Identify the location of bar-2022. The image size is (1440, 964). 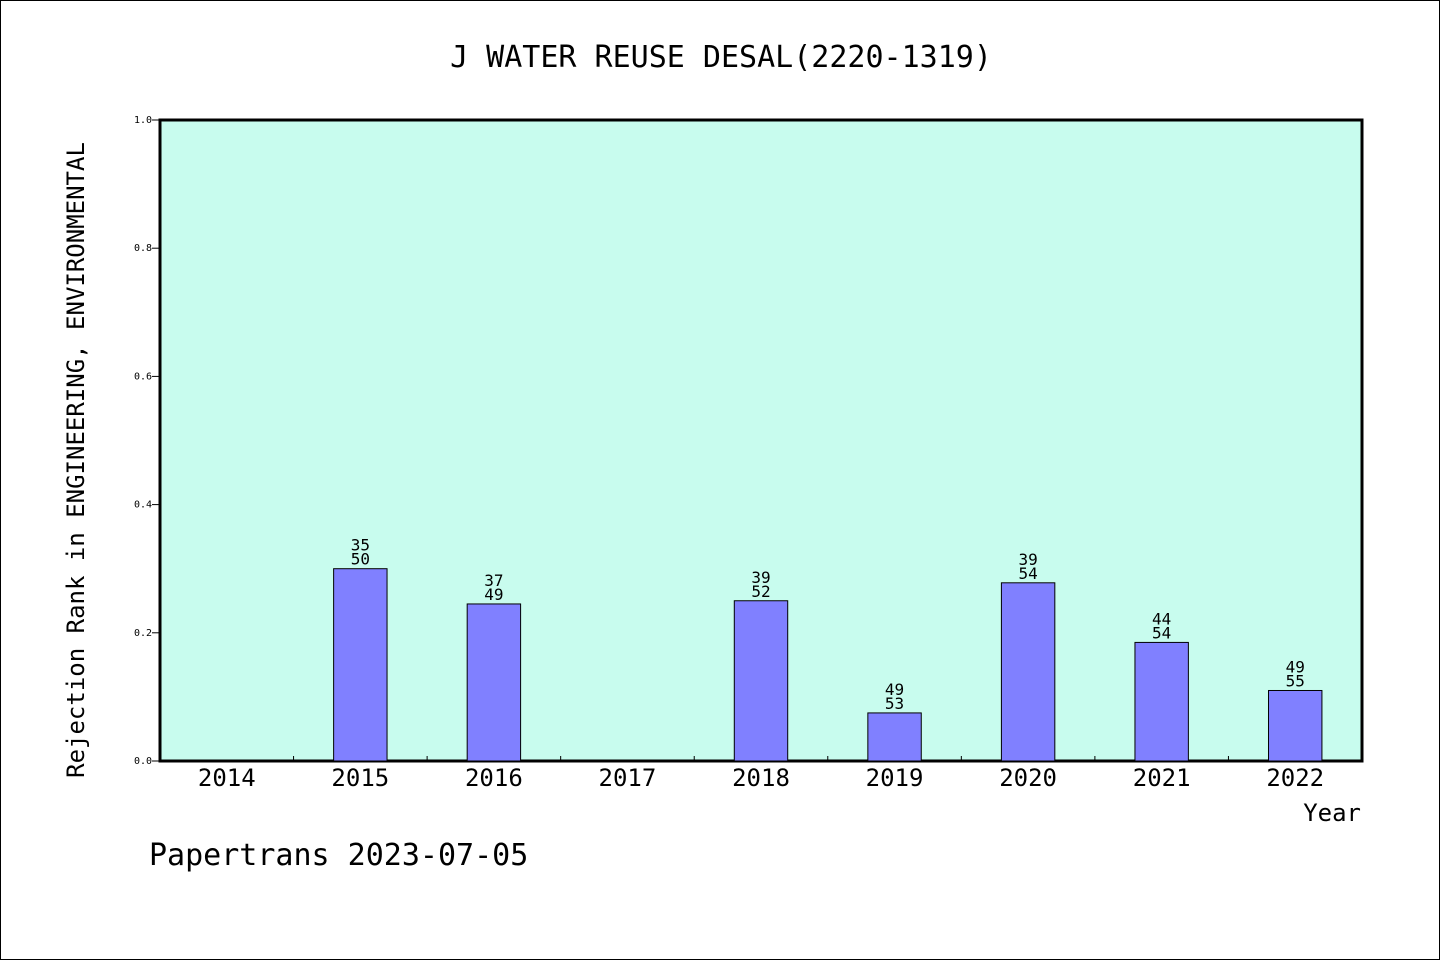
(1295, 725).